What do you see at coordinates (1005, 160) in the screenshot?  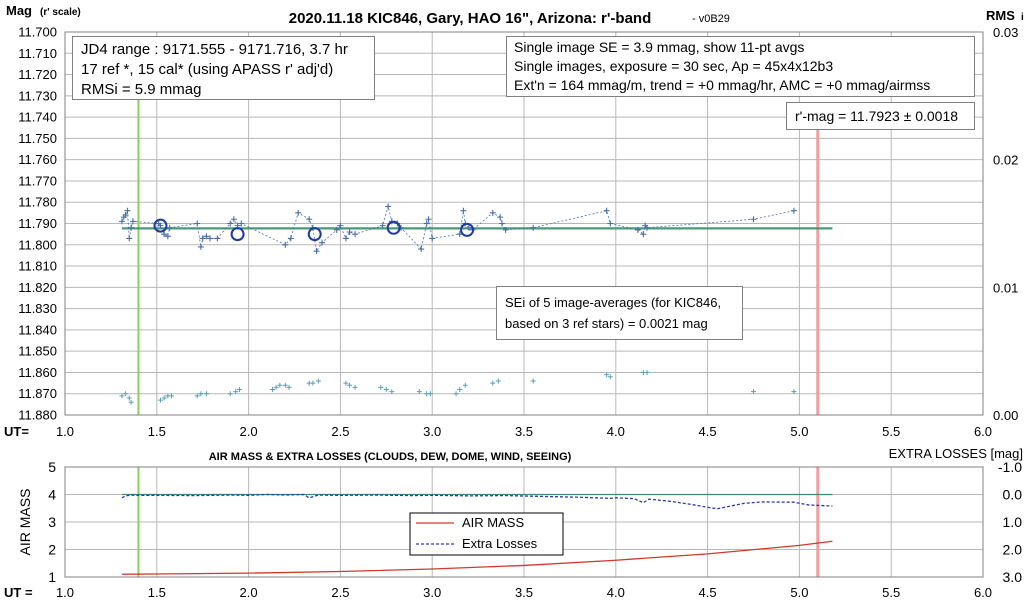 I see `top-y2-tick-label: 0.02` at bounding box center [1005, 160].